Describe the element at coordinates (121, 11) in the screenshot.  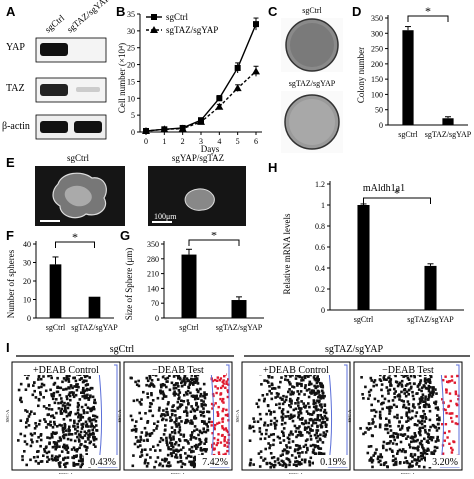
I see `panel-label-b: B` at that location.